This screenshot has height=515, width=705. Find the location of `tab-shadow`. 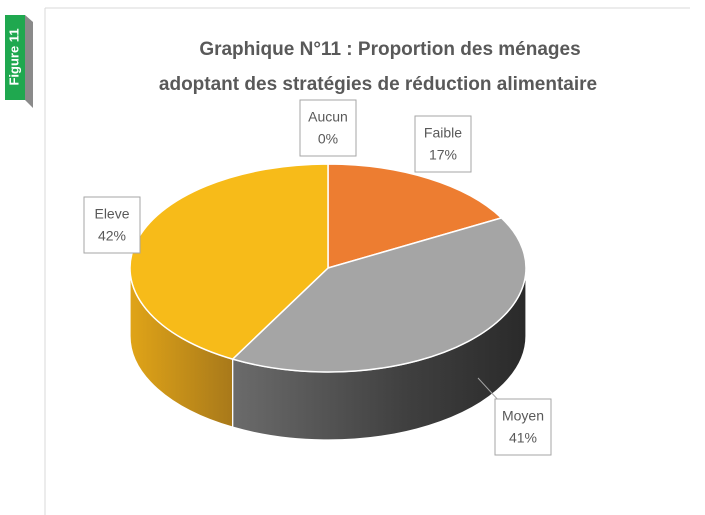

tab-shadow is located at coordinates (29, 61).